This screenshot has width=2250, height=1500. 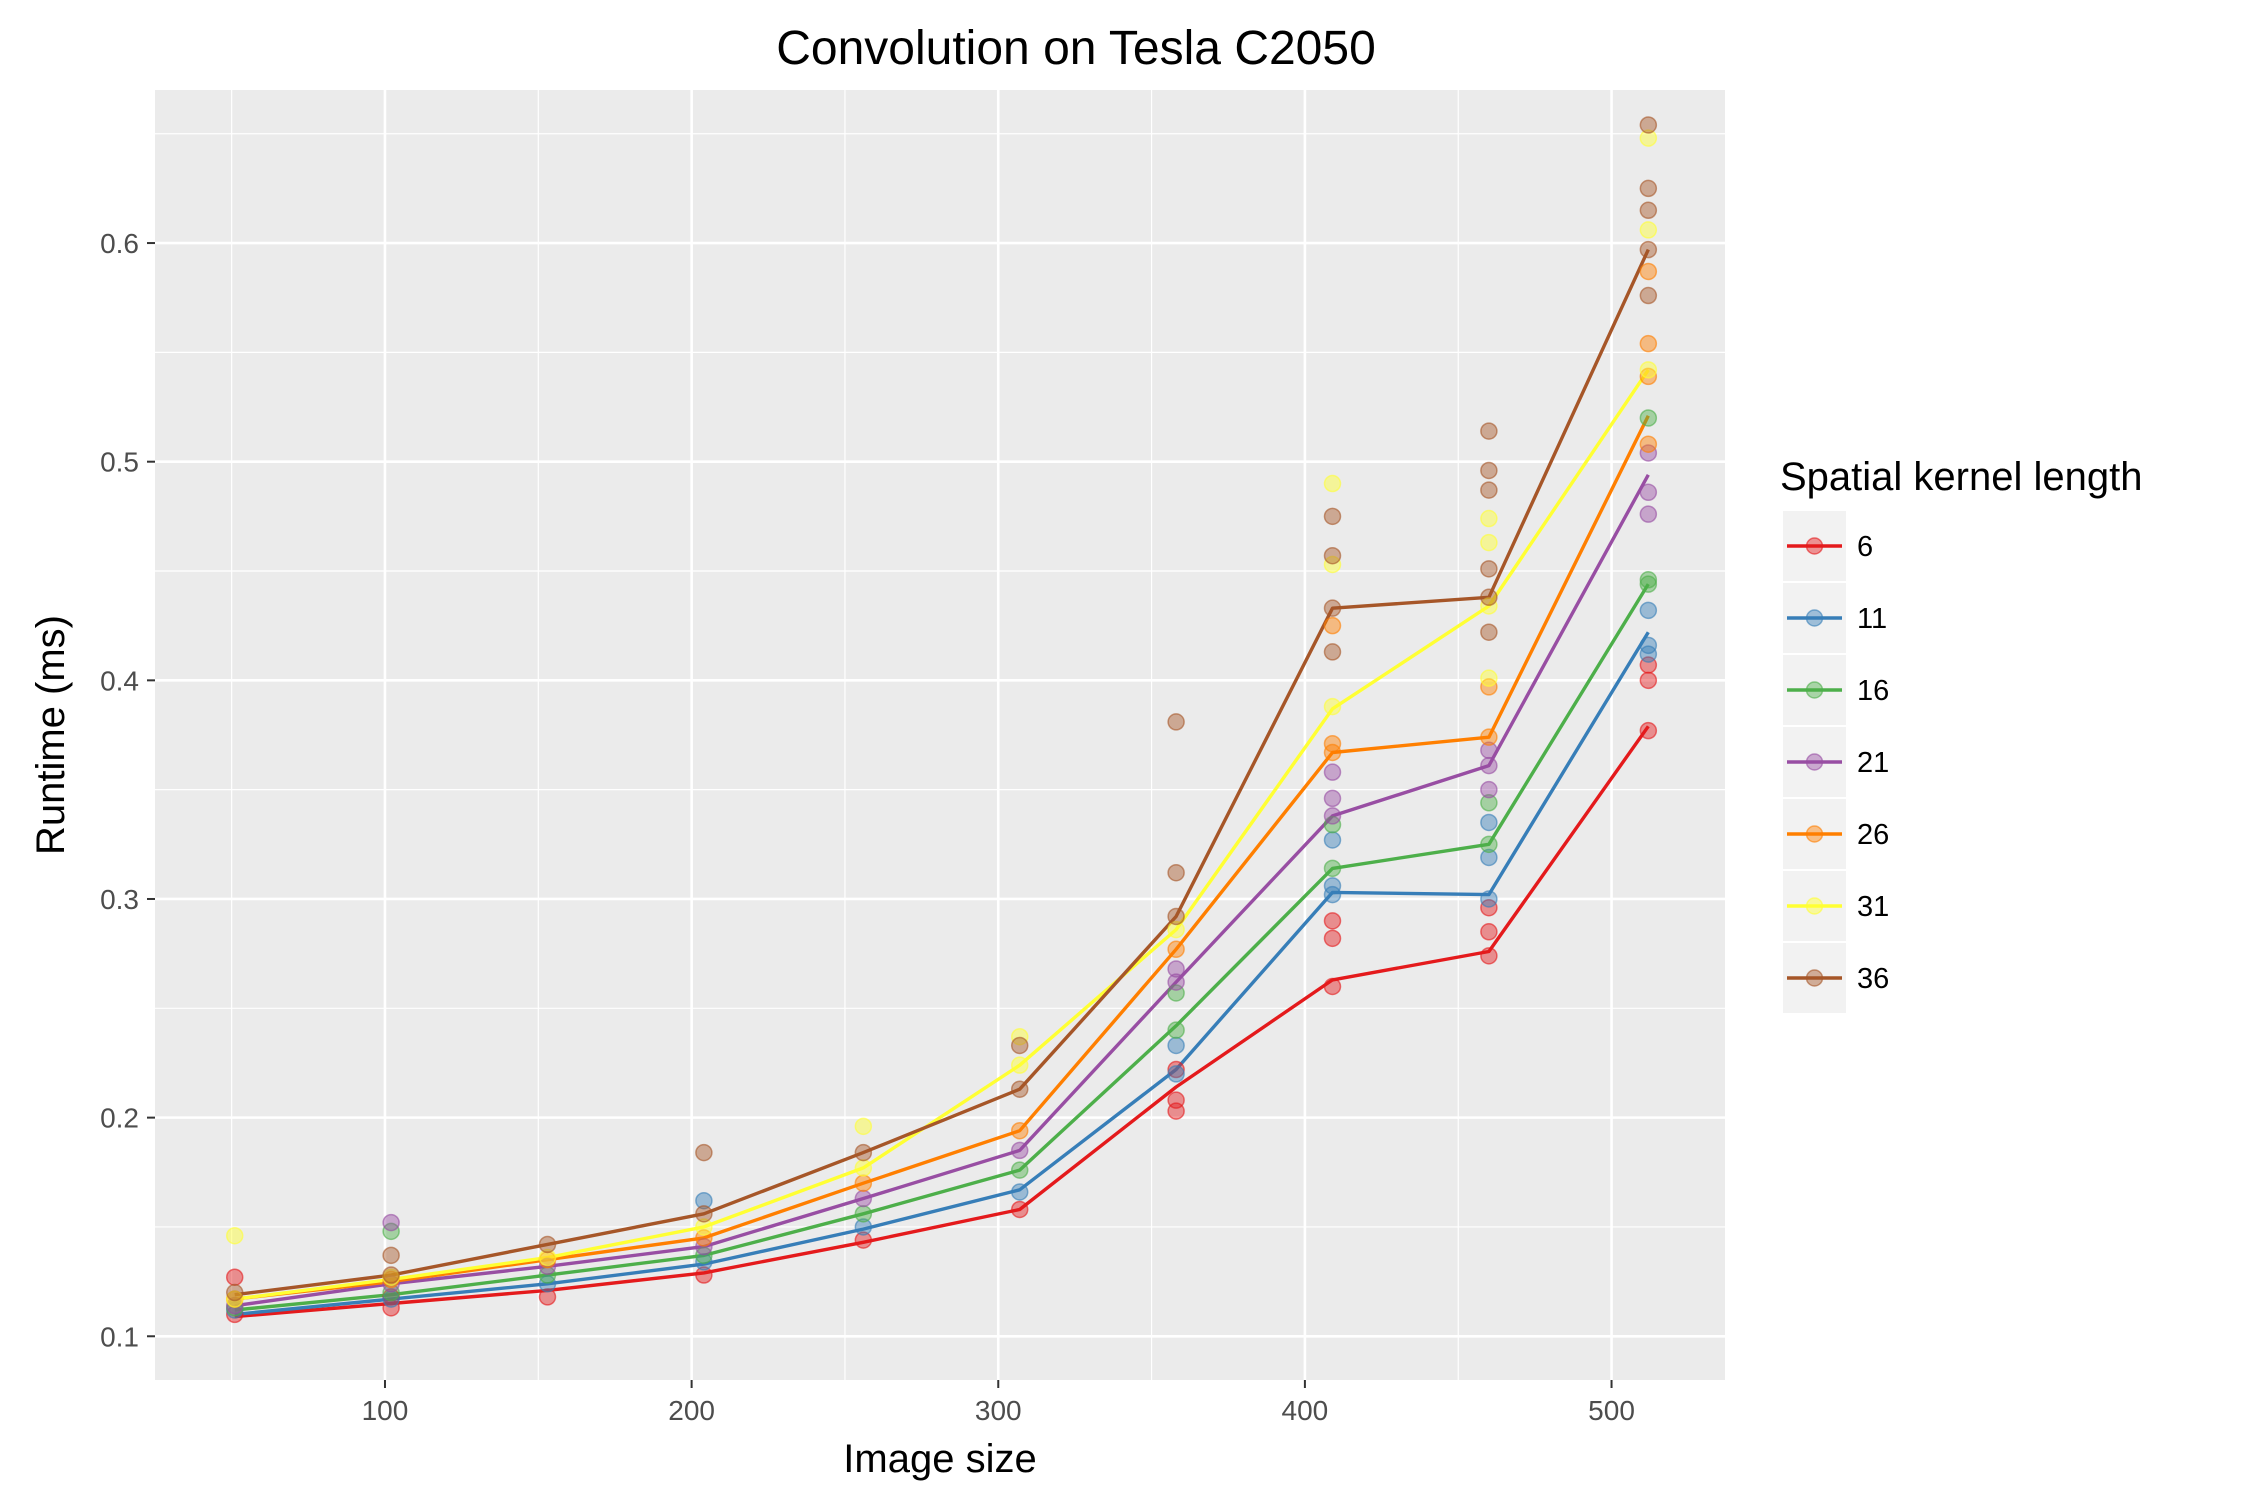 What do you see at coordinates (1076, 48) in the screenshot?
I see `chart-title: Convolution on Tesla C2050` at bounding box center [1076, 48].